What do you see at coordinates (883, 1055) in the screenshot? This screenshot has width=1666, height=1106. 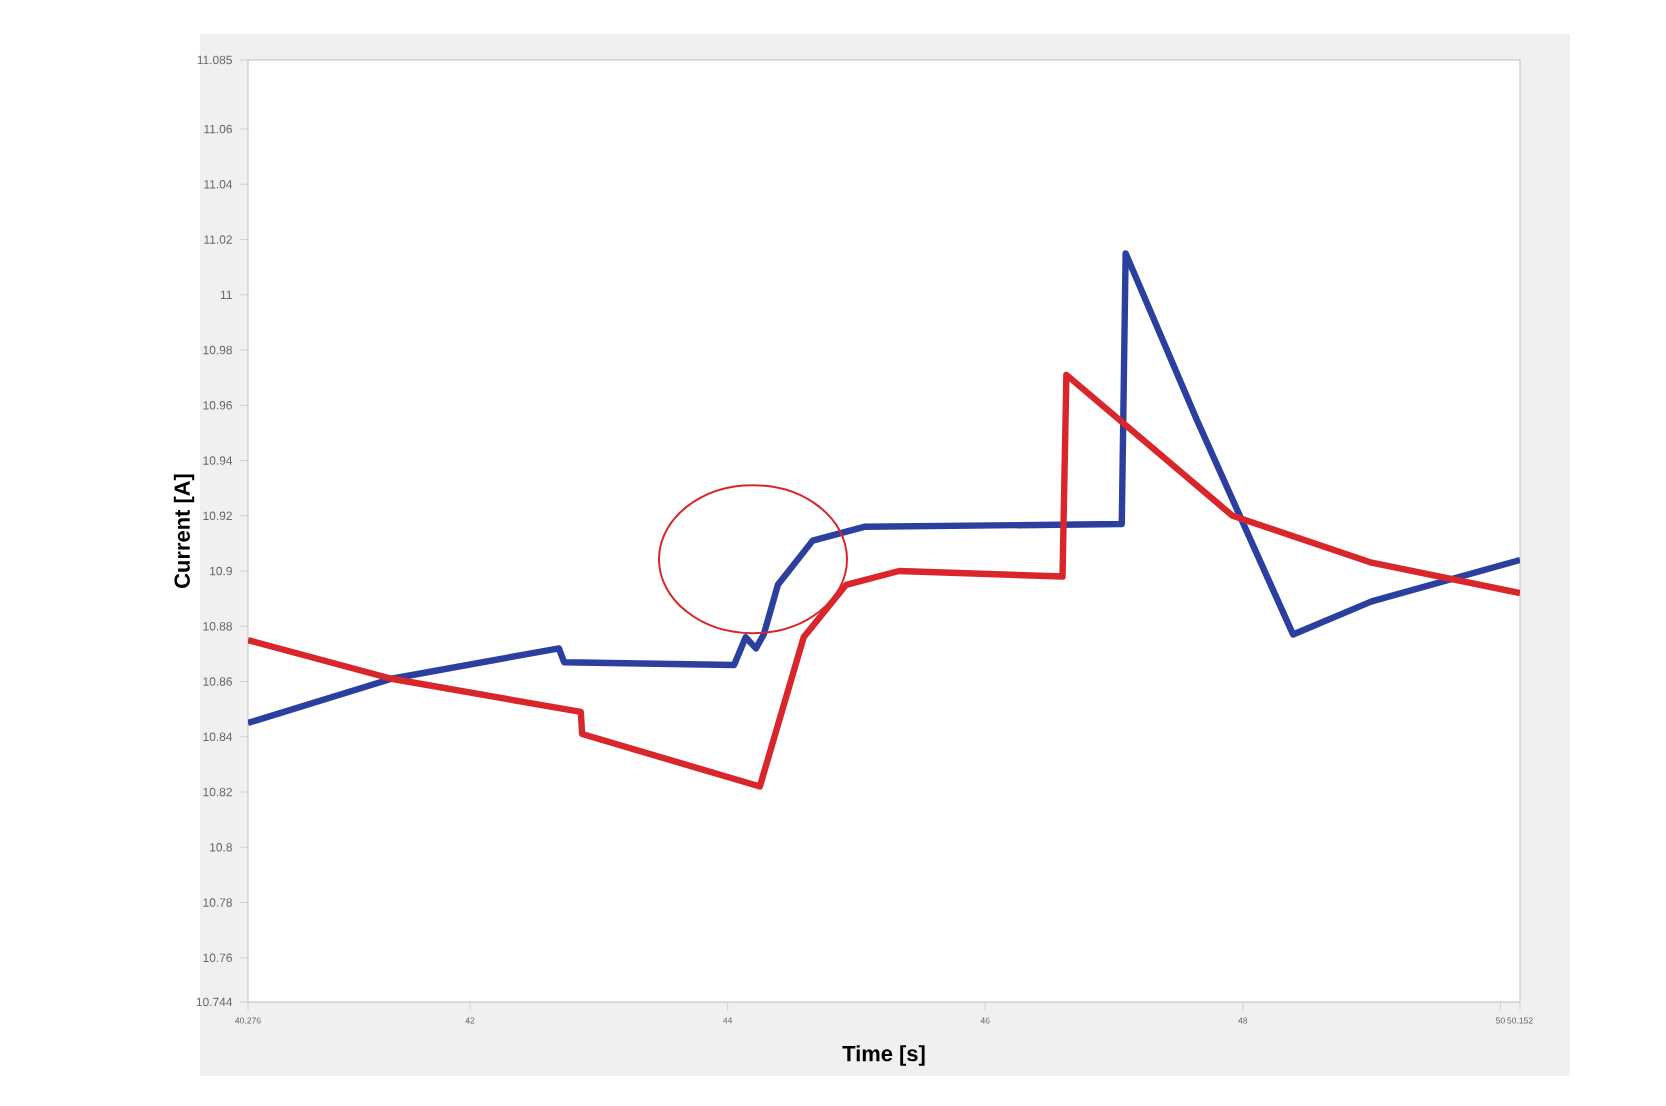 I see `x-axis-title: Time [s]` at bounding box center [883, 1055].